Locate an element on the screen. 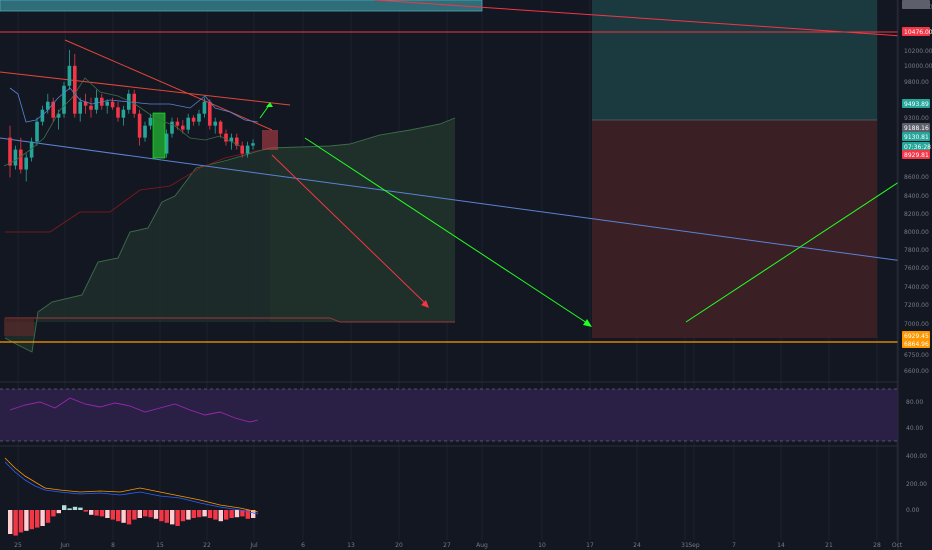  price-tag-label: 8929.81 is located at coordinates (916, 155).